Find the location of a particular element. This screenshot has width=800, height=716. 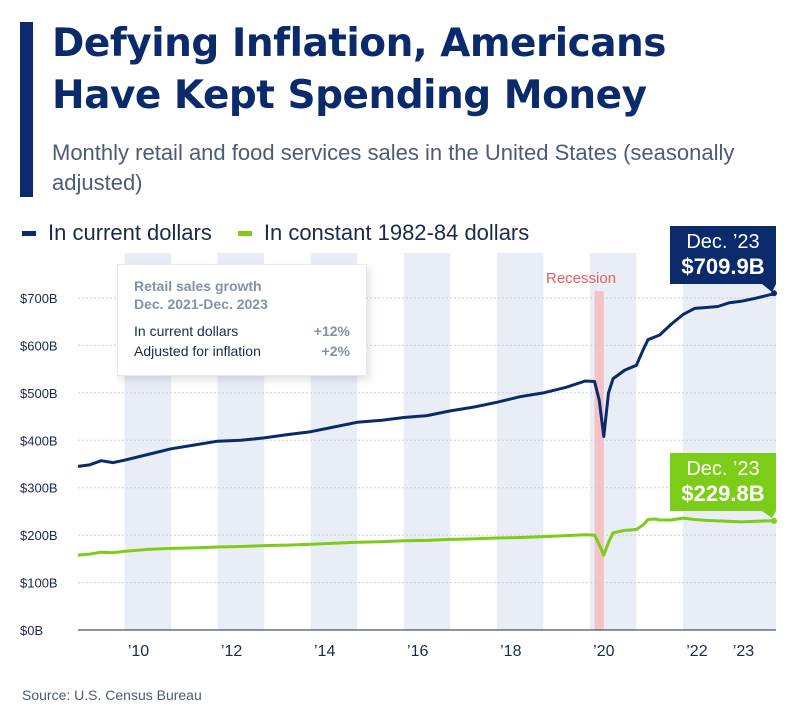

callout-current-date: Dec. ’23 is located at coordinates (723, 242).